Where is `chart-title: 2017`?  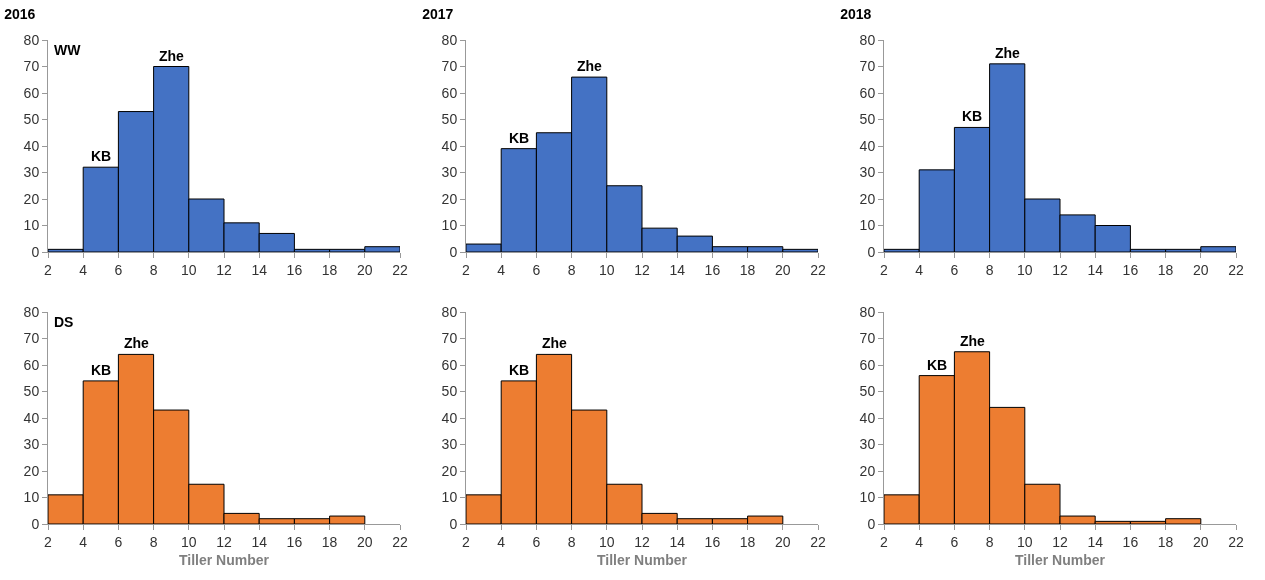
chart-title: 2017 is located at coordinates (438, 13).